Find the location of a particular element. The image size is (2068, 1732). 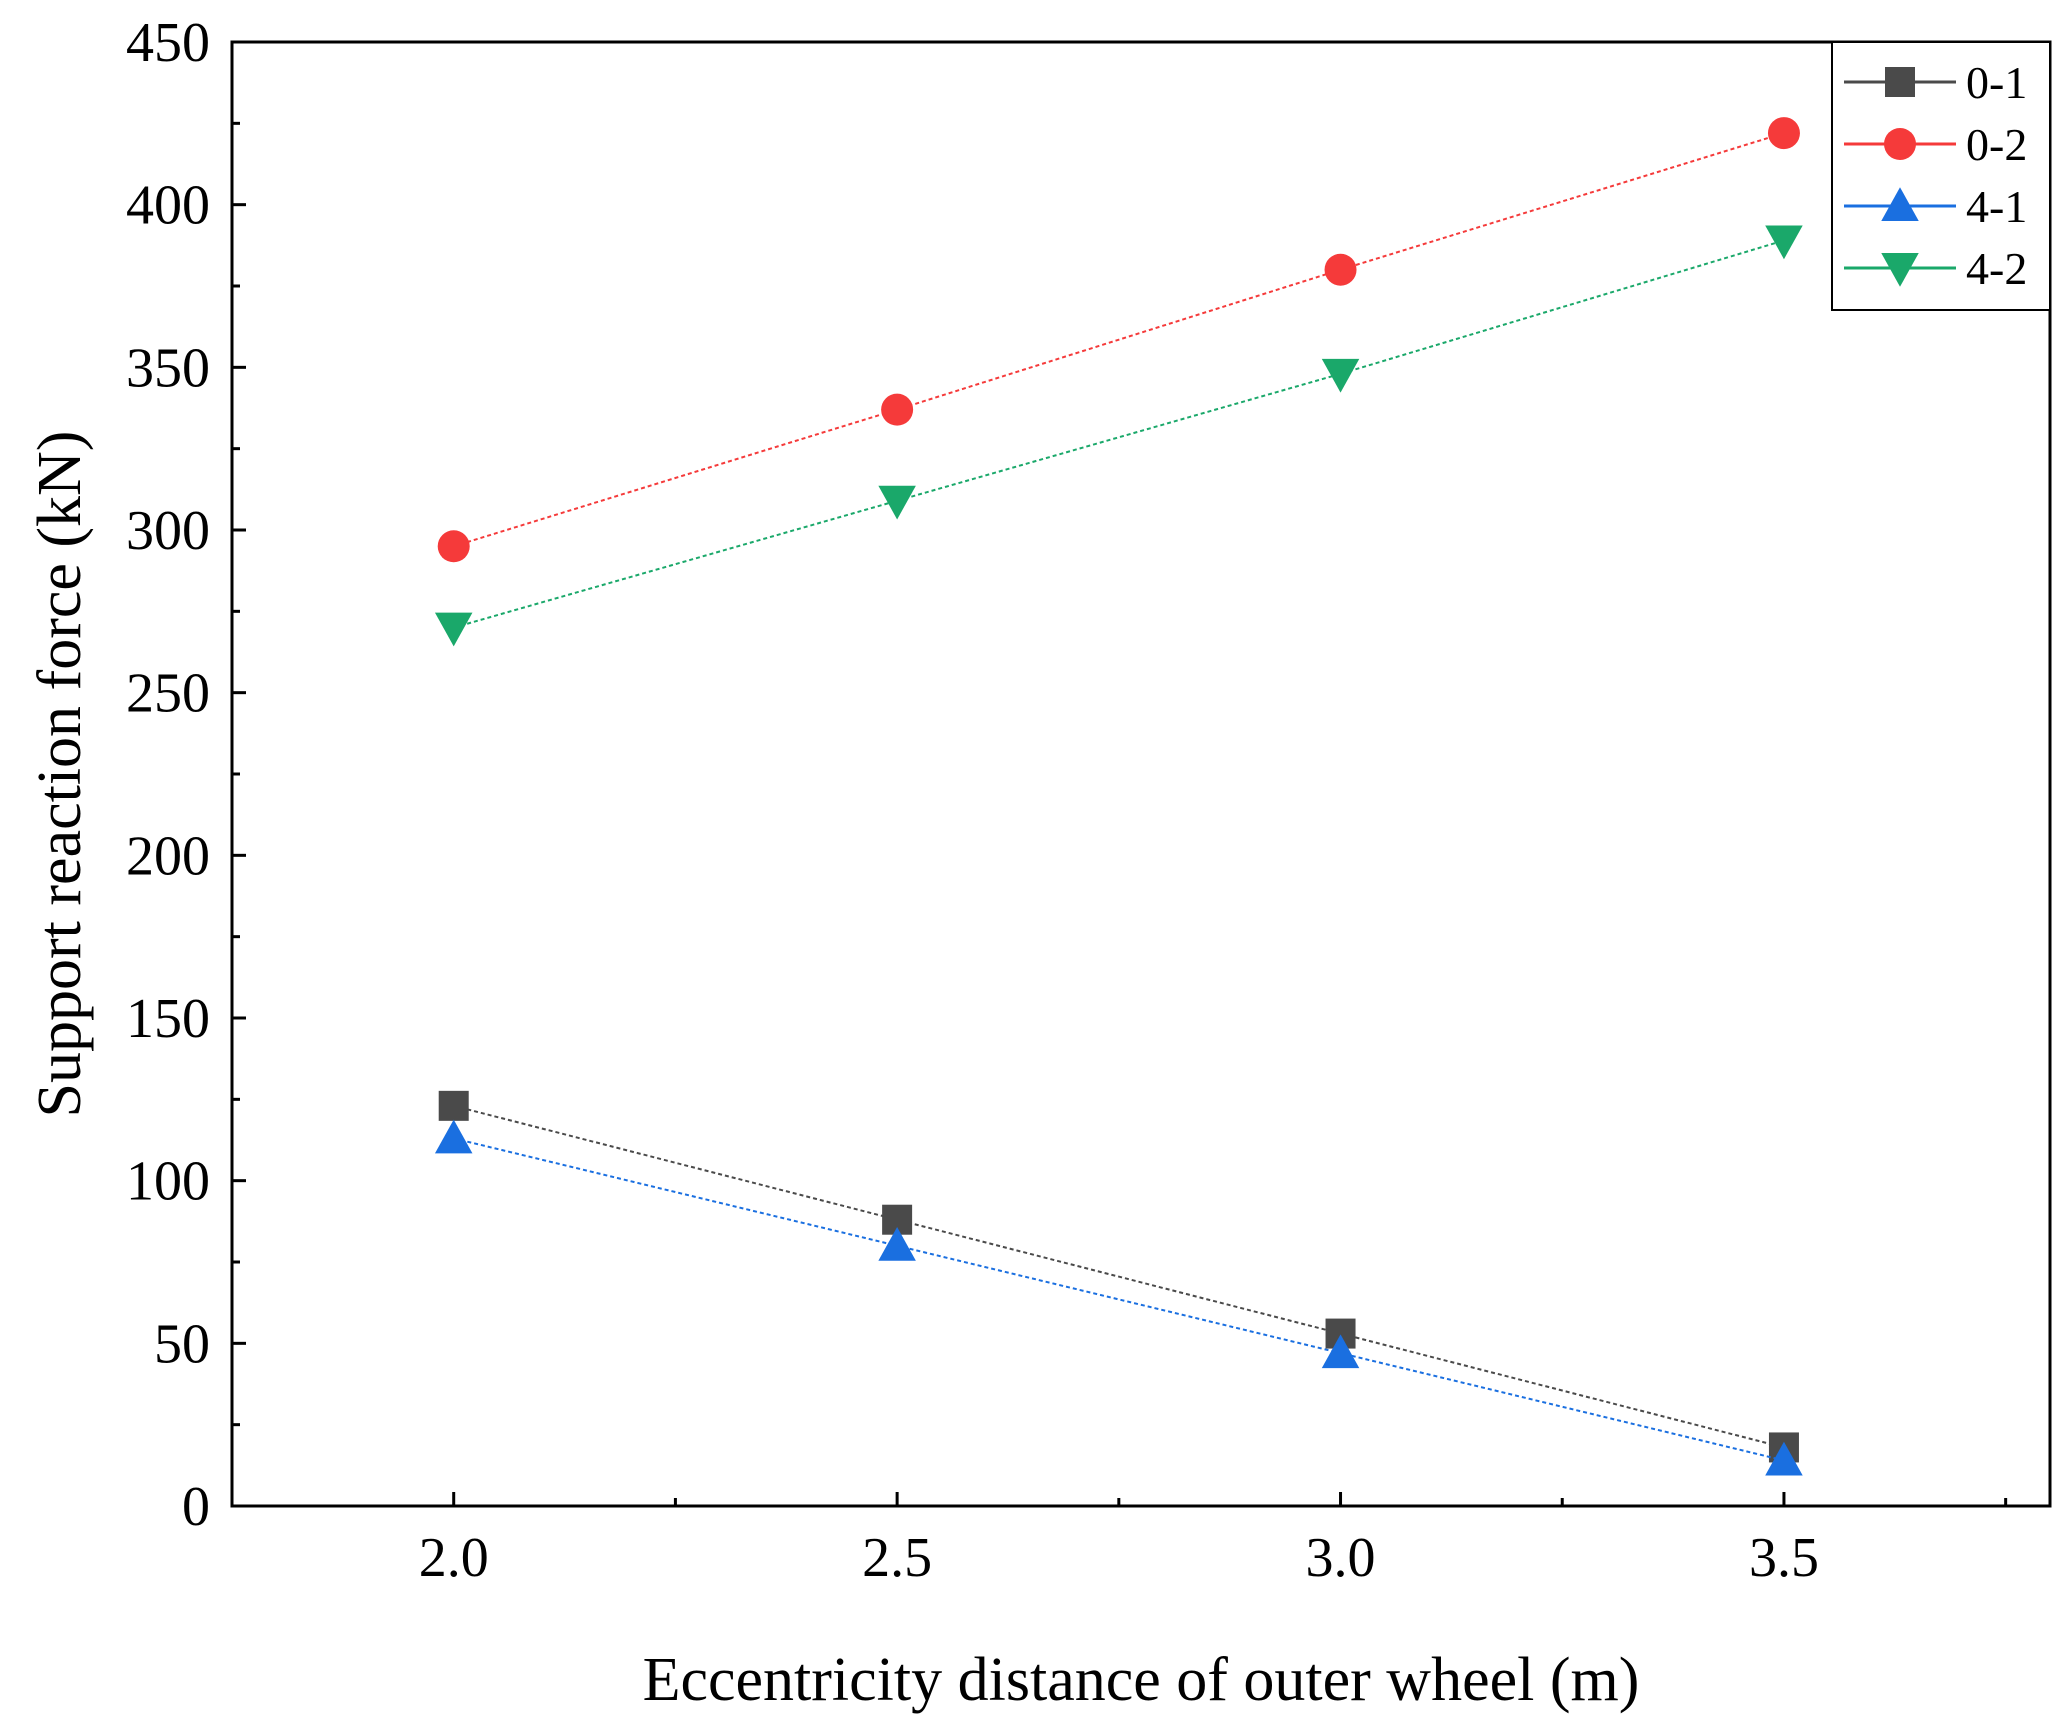

x-tick-label: 2.0 is located at coordinates (454, 1558).